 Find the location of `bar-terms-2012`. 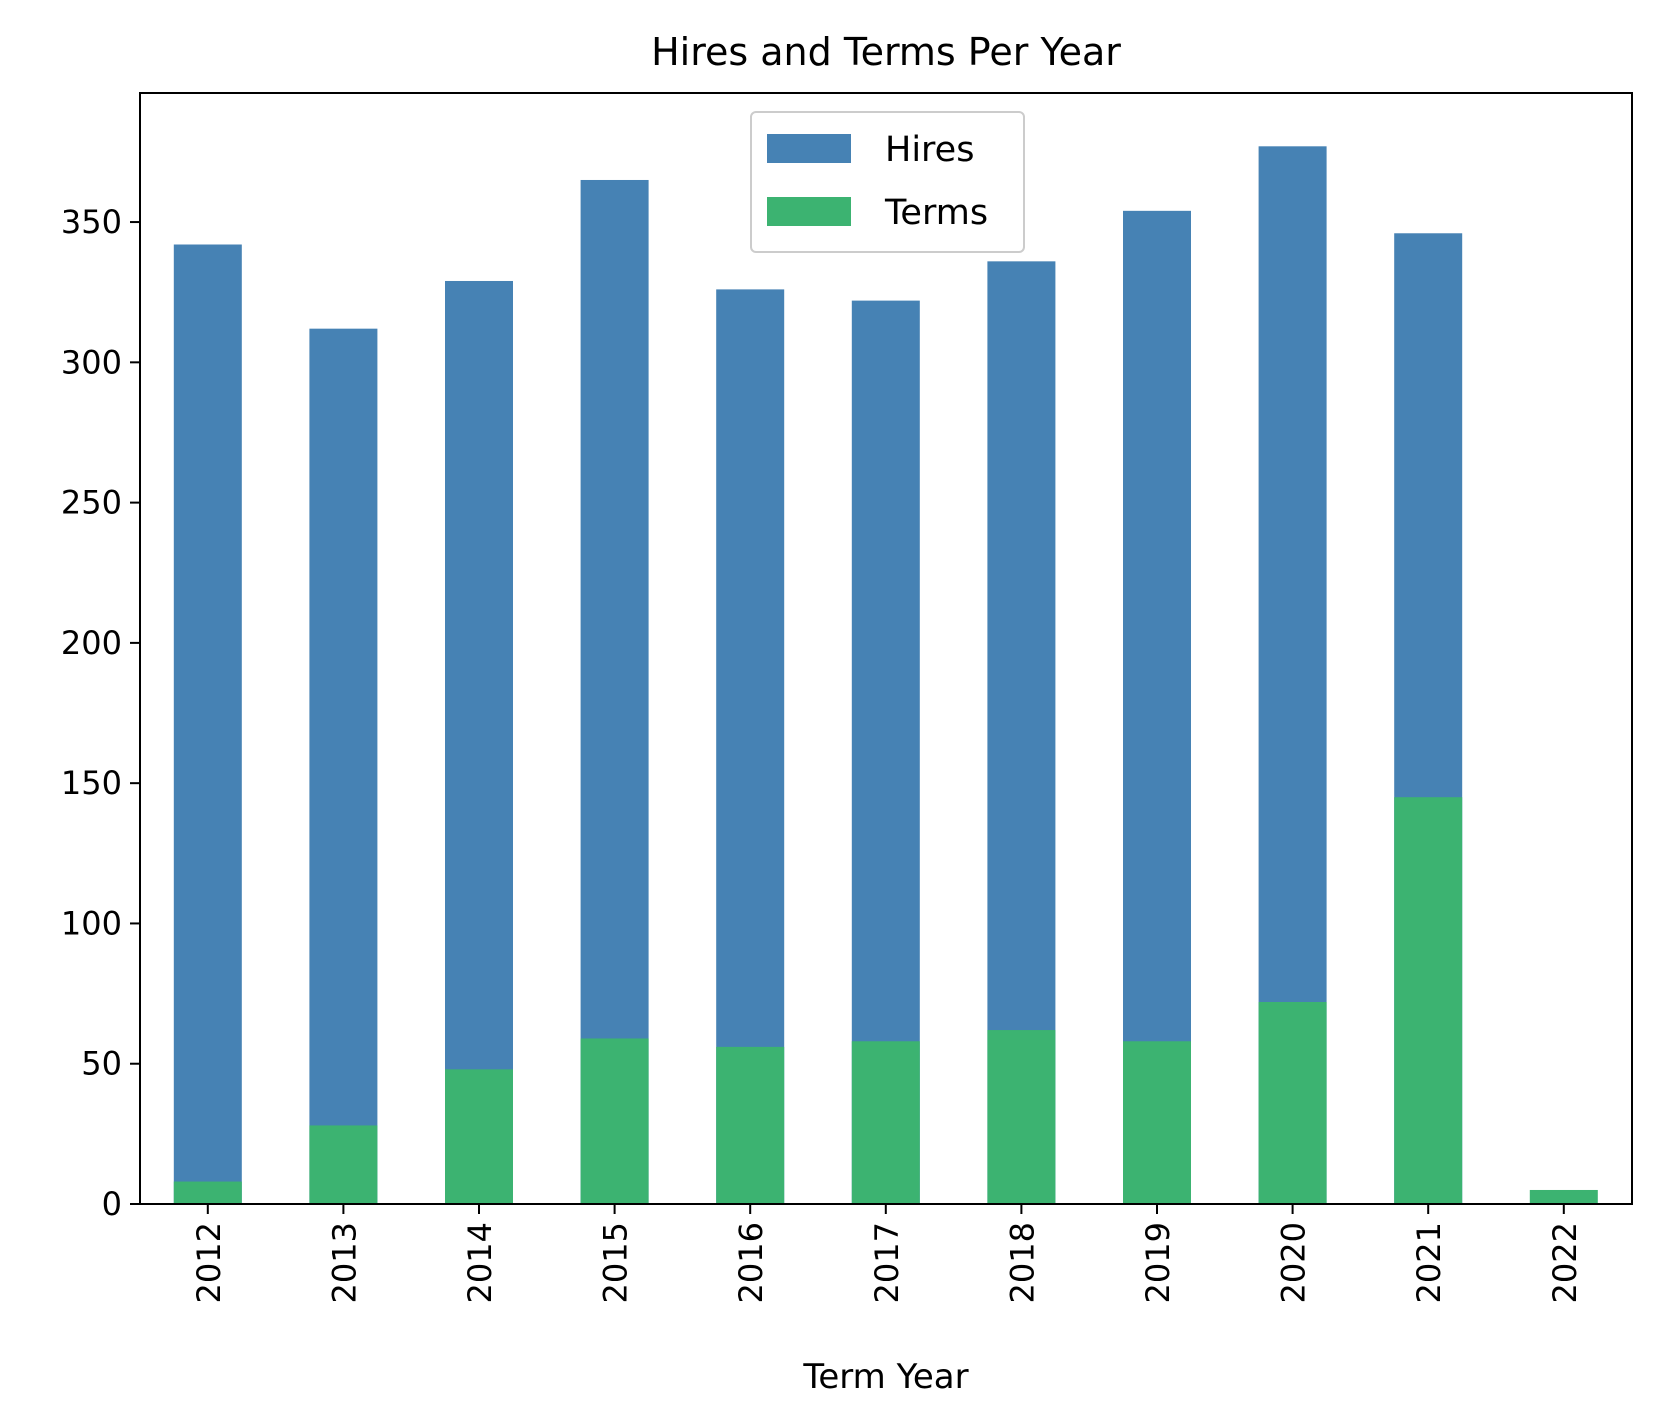

bar-terms-2012 is located at coordinates (207, 1192).